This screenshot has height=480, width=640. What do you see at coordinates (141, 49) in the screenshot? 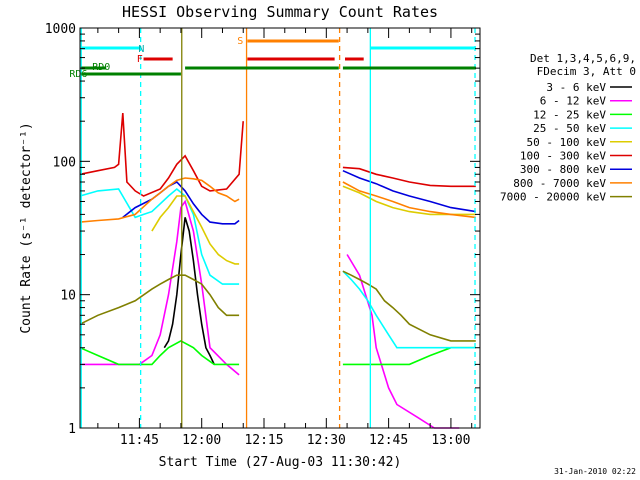
I see `flag-label-n: N` at bounding box center [141, 49].